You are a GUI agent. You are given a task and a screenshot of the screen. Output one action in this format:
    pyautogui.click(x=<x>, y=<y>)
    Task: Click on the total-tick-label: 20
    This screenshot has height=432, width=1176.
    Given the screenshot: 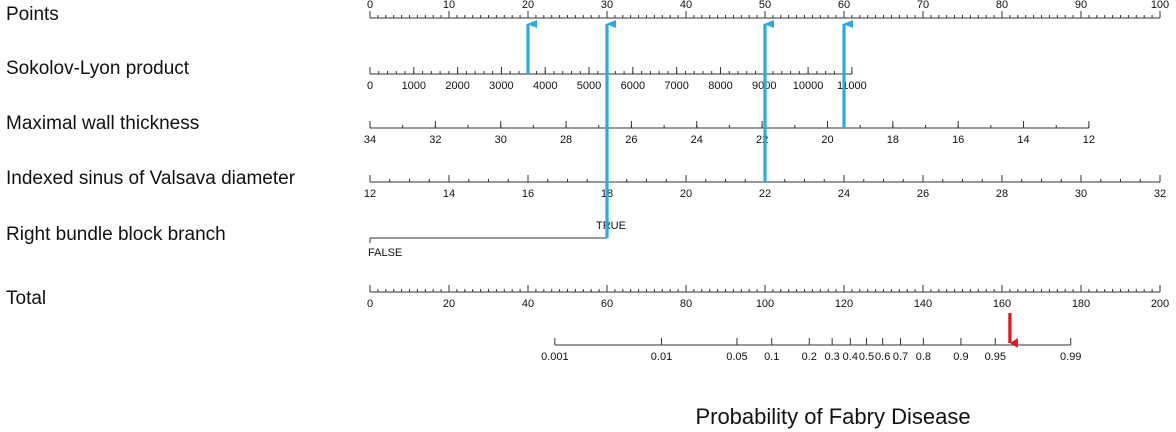 What is the action you would take?
    pyautogui.click(x=449, y=304)
    